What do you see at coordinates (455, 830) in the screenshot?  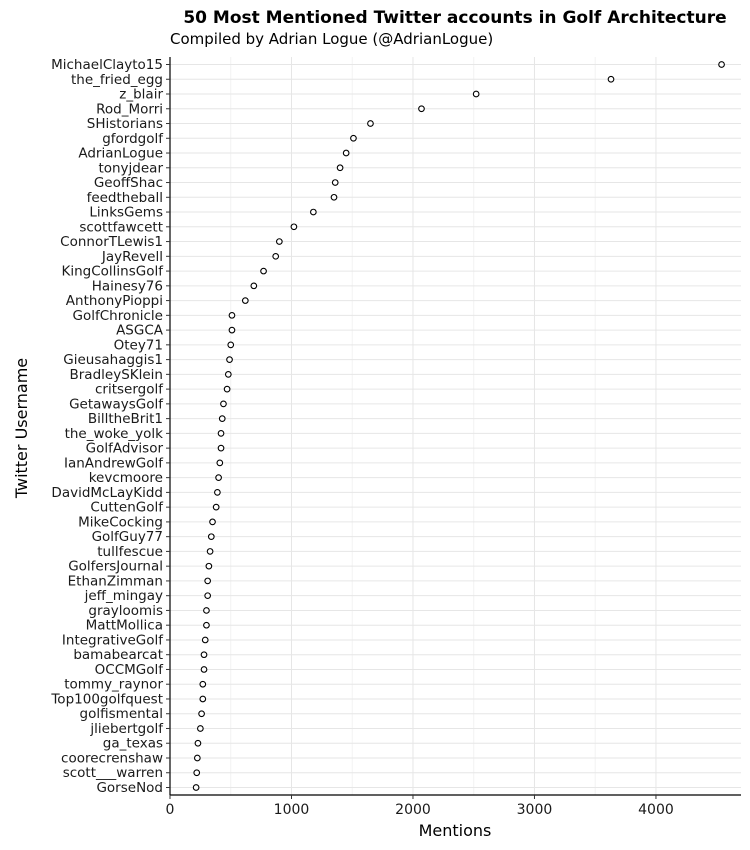 I see `x-axis-title: Mentions` at bounding box center [455, 830].